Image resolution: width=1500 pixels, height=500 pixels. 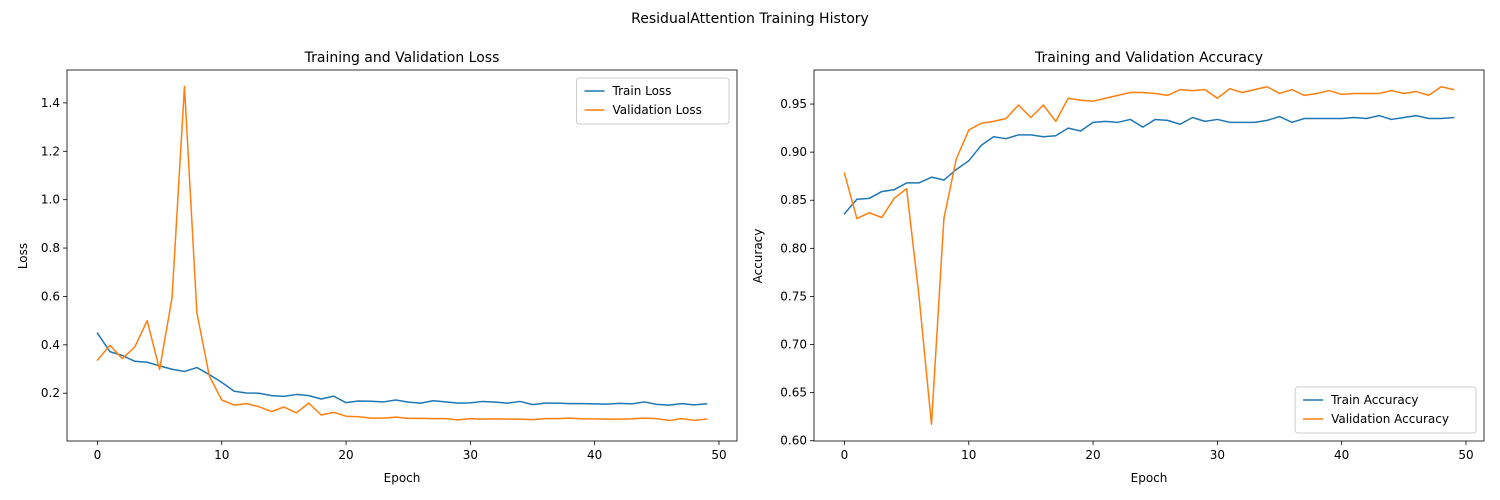 I want to click on loss-x-tick-label: 40, so click(x=594, y=455).